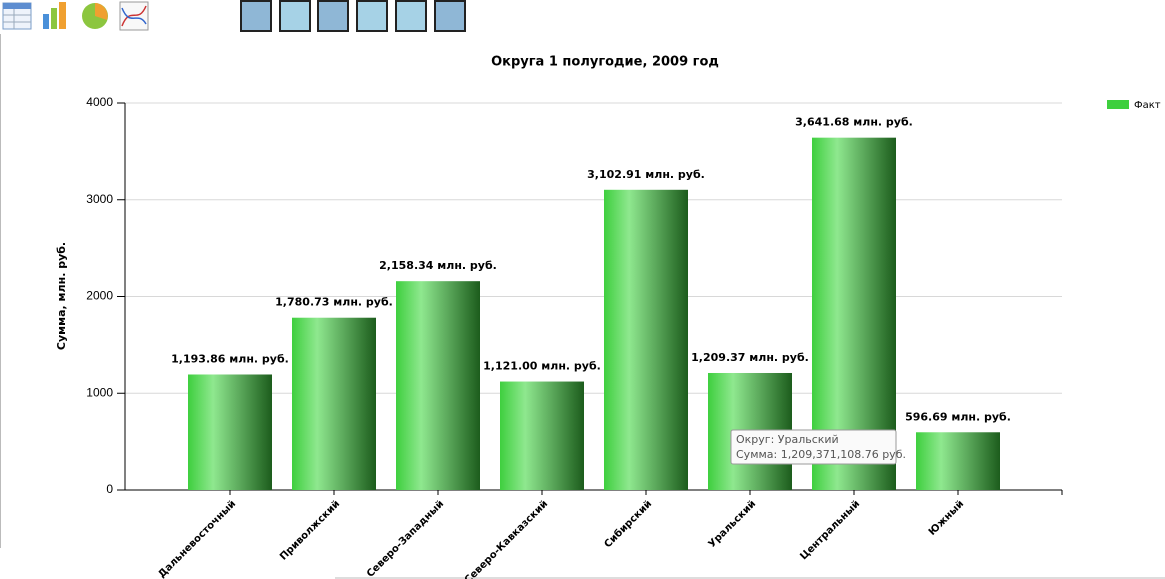 Image resolution: width=1165 pixels, height=579 pixels. Describe the element at coordinates (438, 265) in the screenshot. I see `value-label: 2,158.34 млн. руб.` at that location.